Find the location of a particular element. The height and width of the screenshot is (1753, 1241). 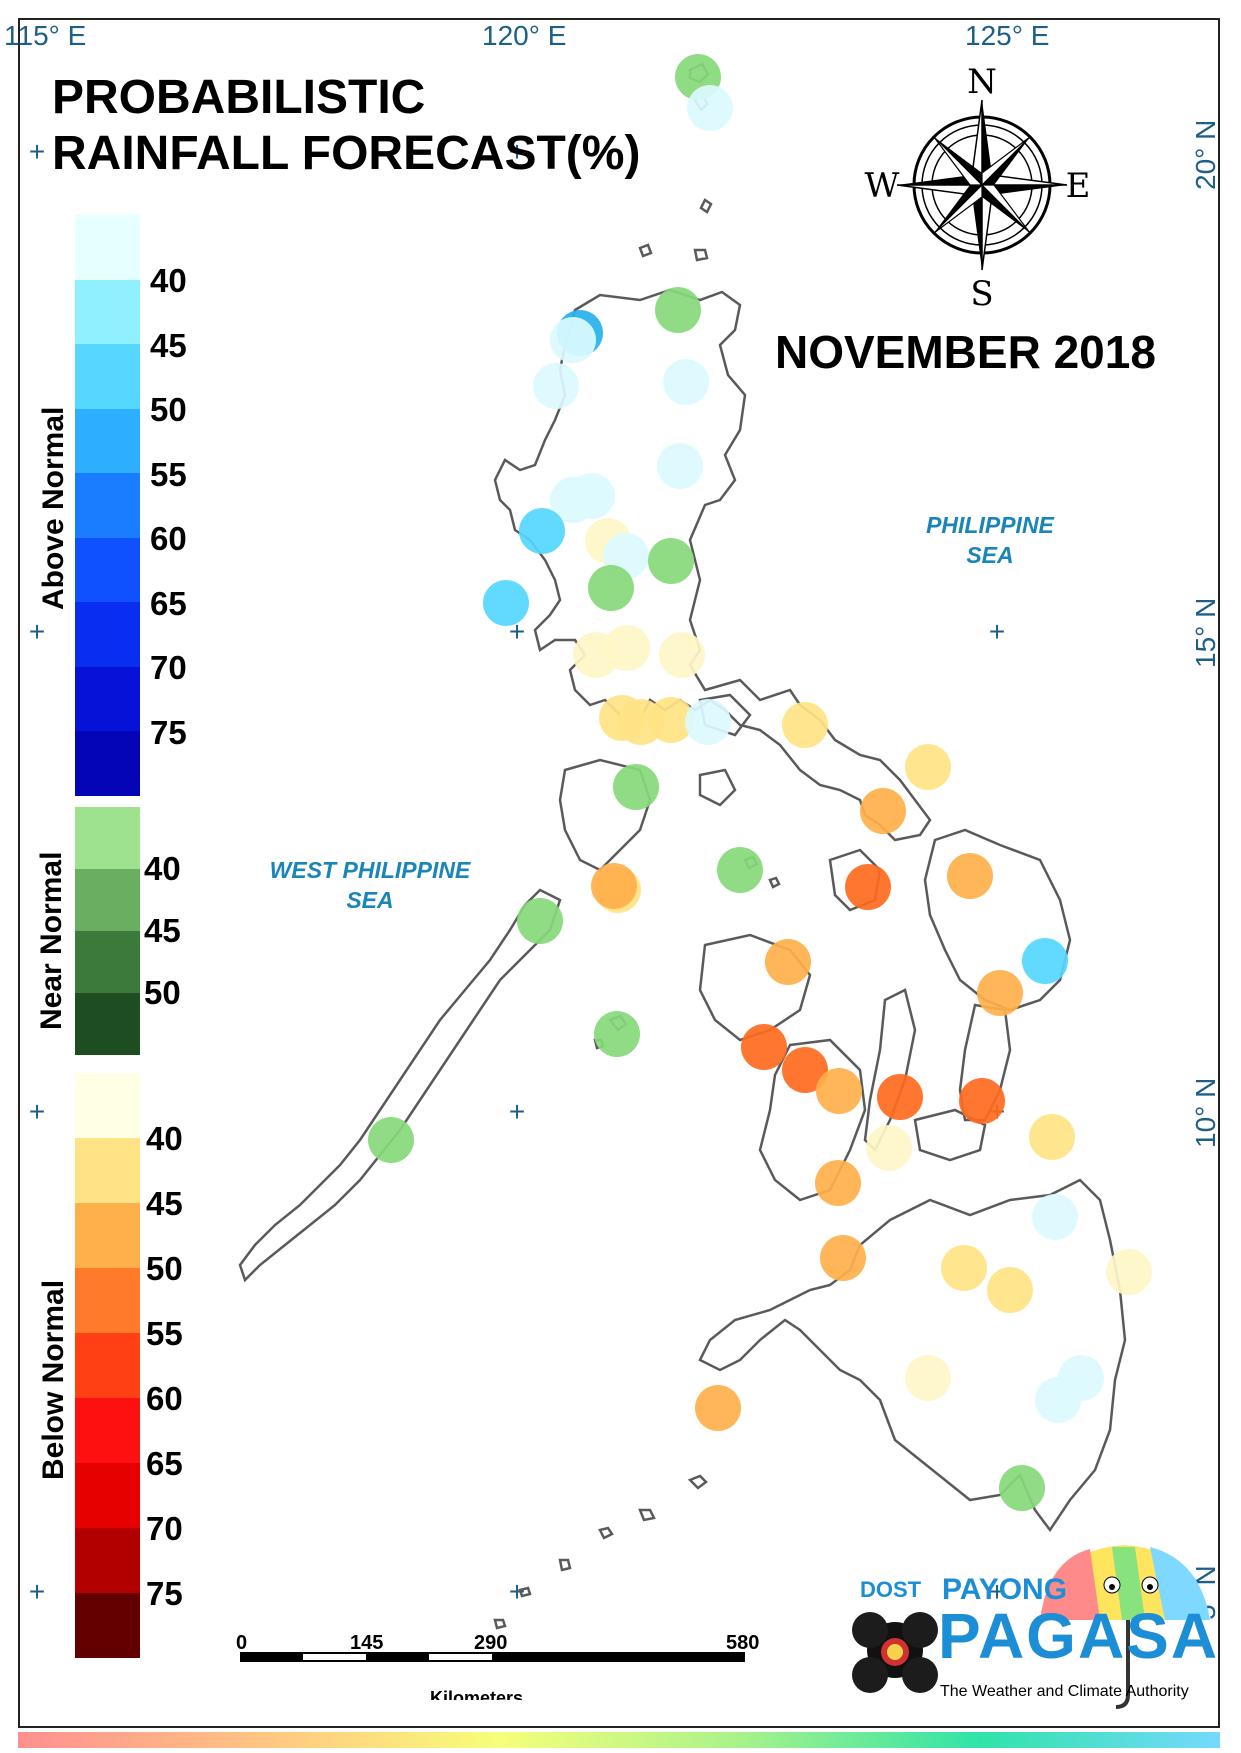

scale-label-580: 580 is located at coordinates (743, 1643).